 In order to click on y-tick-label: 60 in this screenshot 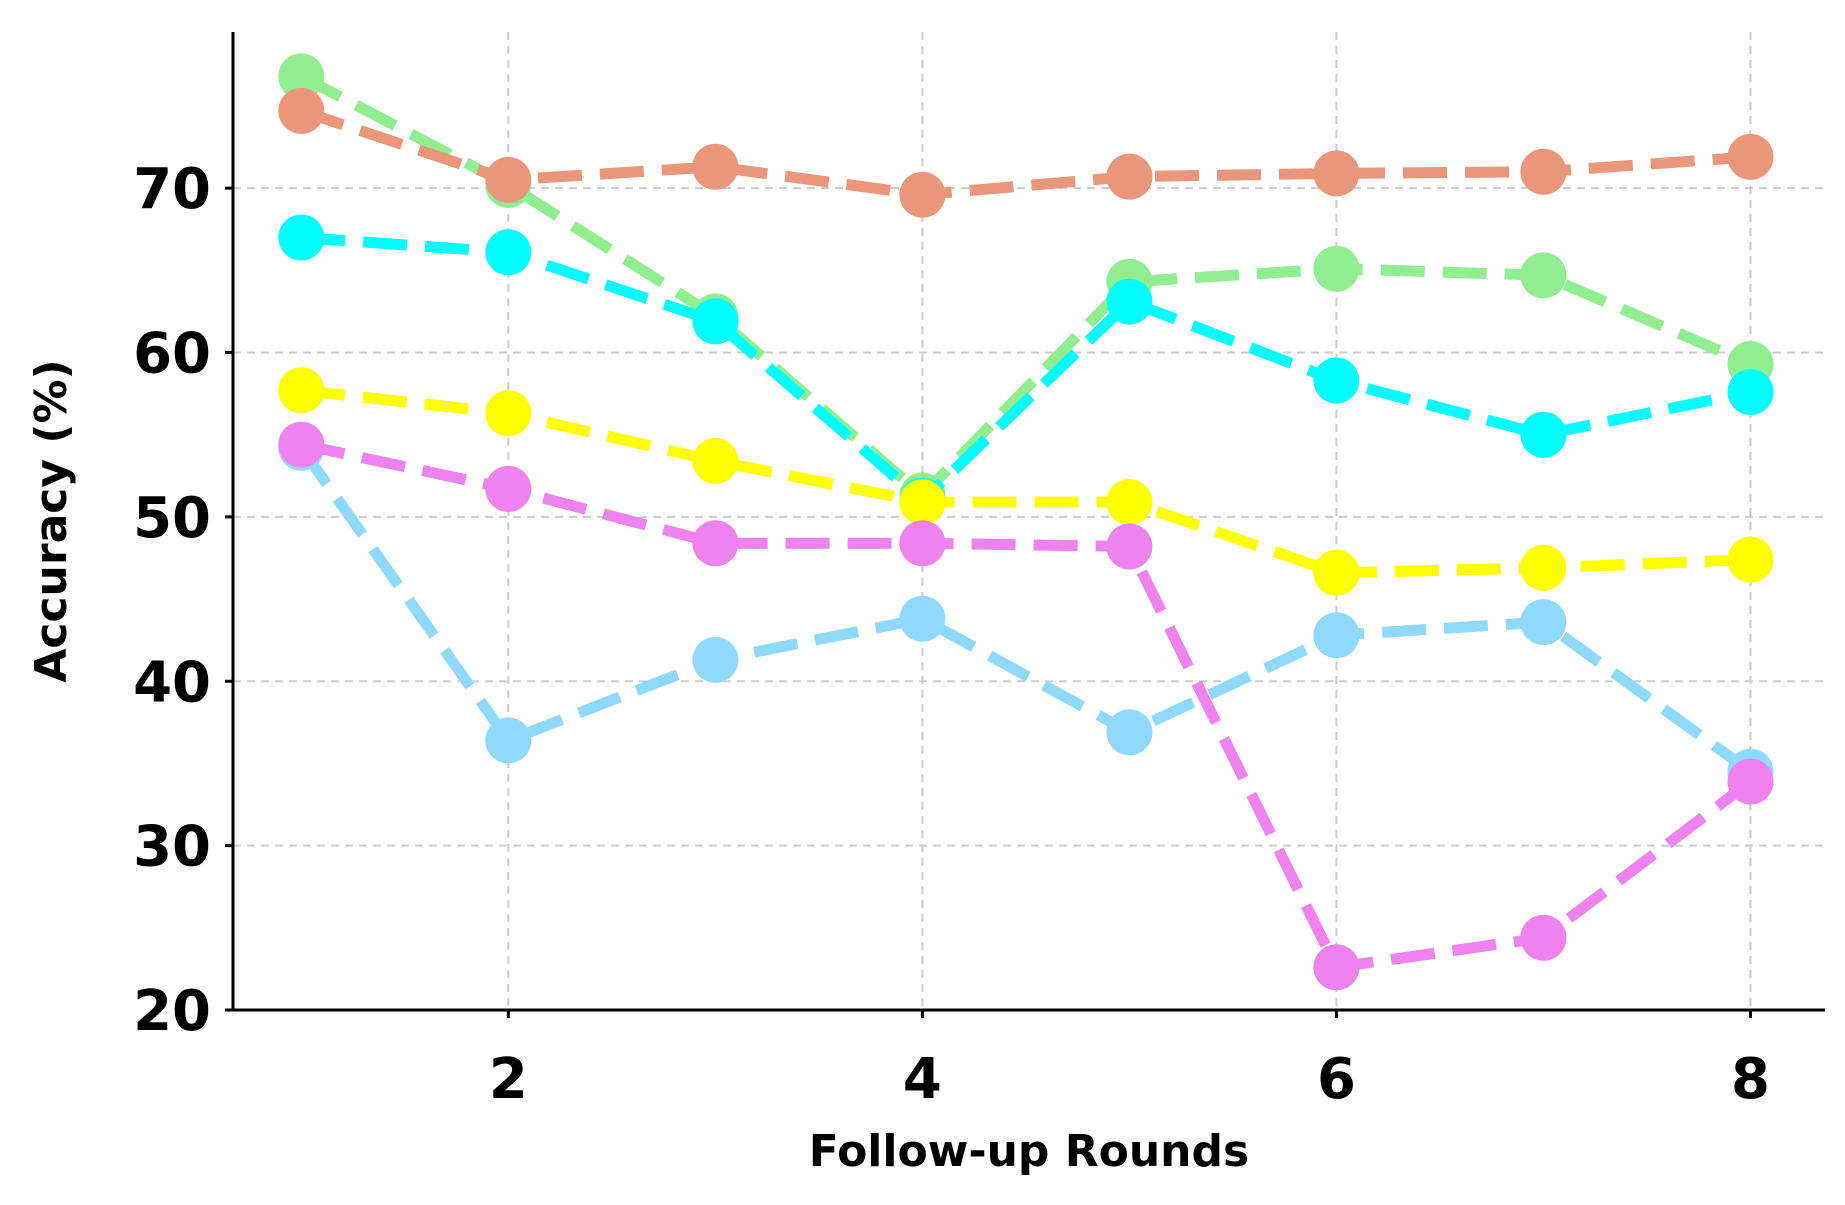, I will do `click(172, 354)`.